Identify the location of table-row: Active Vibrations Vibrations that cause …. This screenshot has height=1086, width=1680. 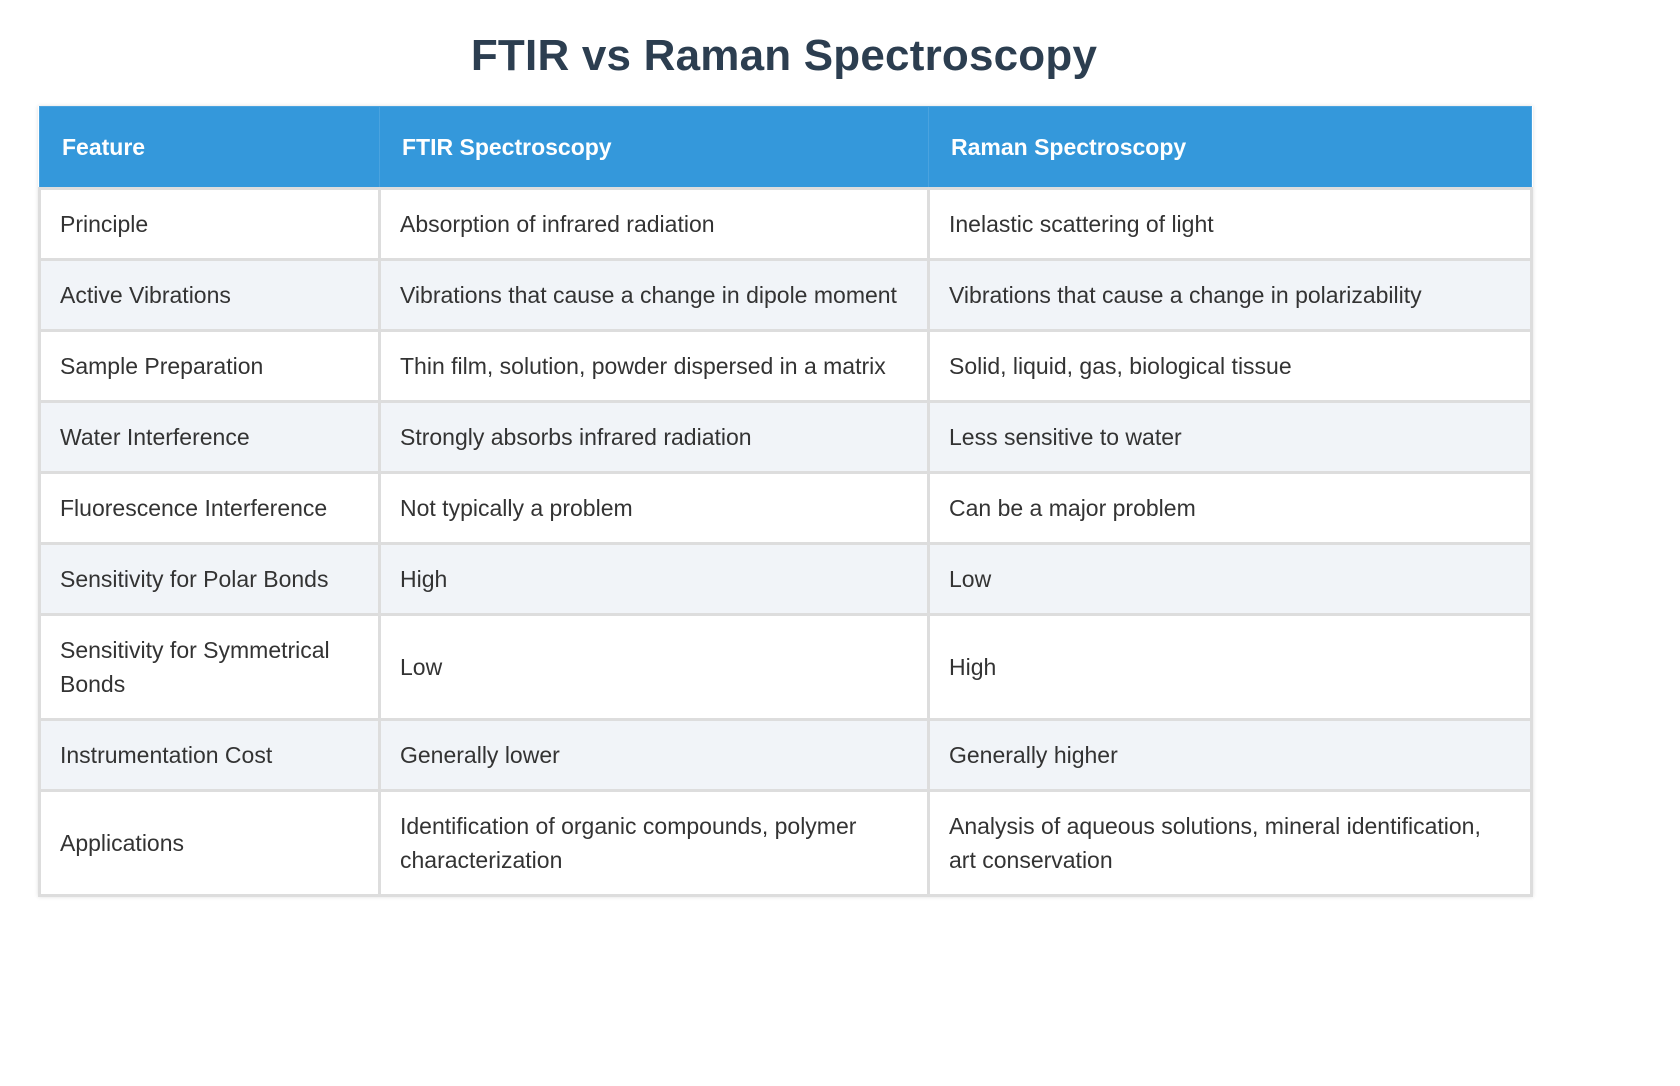
(785, 295).